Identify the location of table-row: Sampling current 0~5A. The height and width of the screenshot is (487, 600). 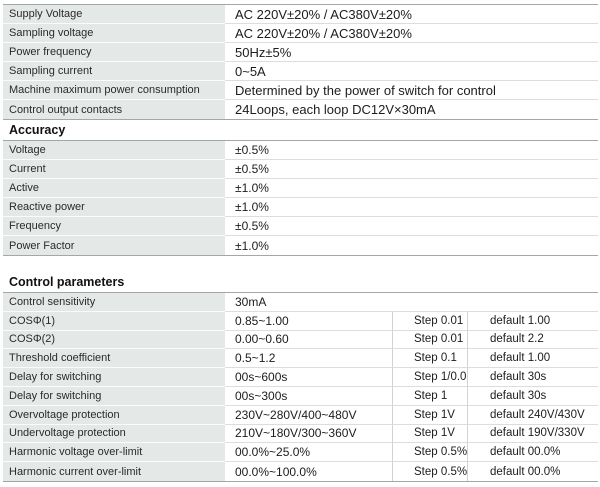
(300, 71).